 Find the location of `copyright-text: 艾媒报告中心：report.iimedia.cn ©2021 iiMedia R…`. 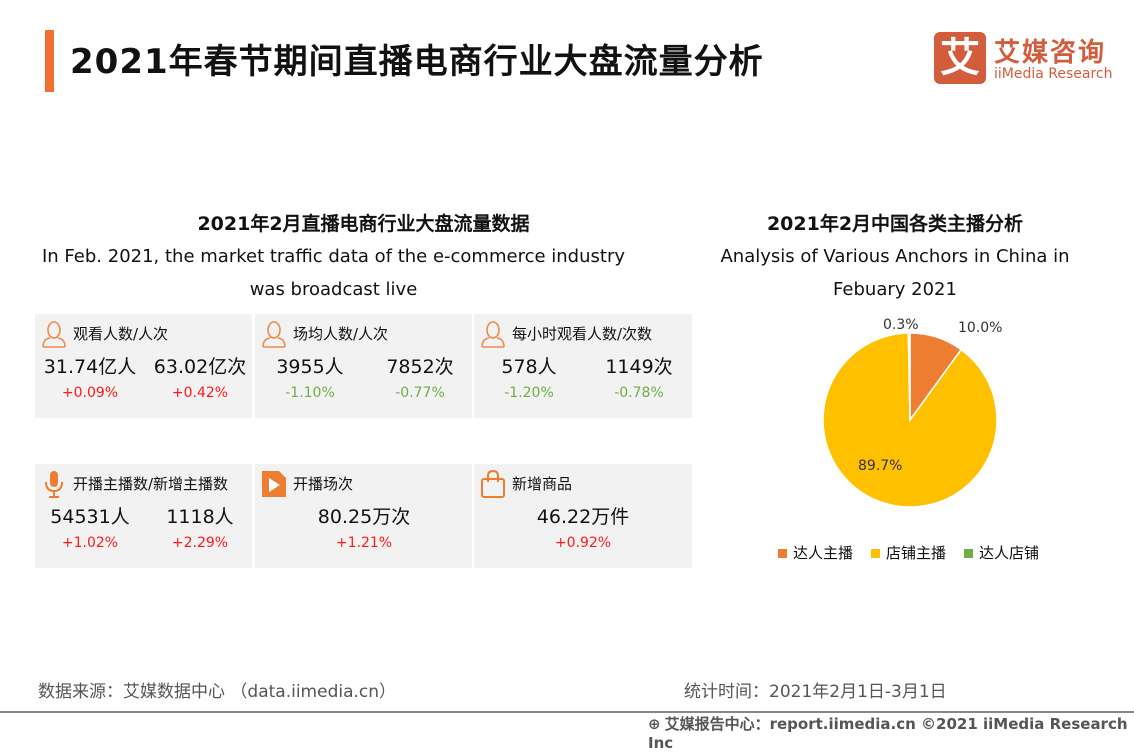

copyright-text: 艾媒报告中心：report.iimedia.cn ©2021 iiMedia R… is located at coordinates (888, 733).